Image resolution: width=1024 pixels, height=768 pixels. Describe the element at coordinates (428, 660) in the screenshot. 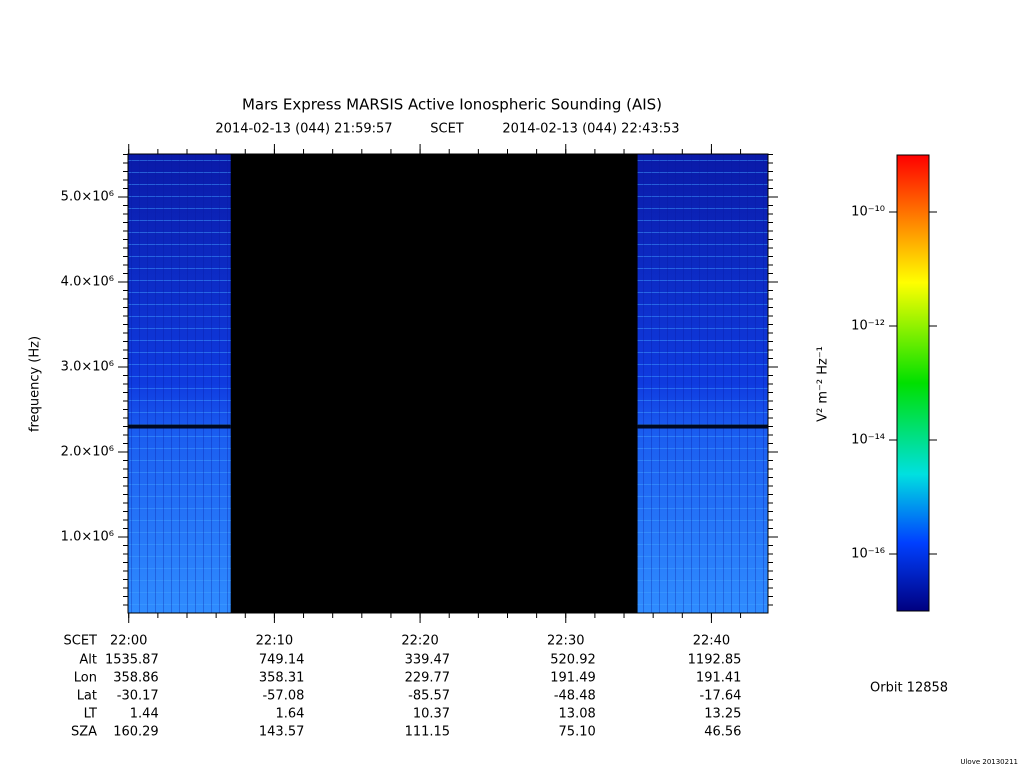

I see `ephemeris-value: 339.47` at that location.